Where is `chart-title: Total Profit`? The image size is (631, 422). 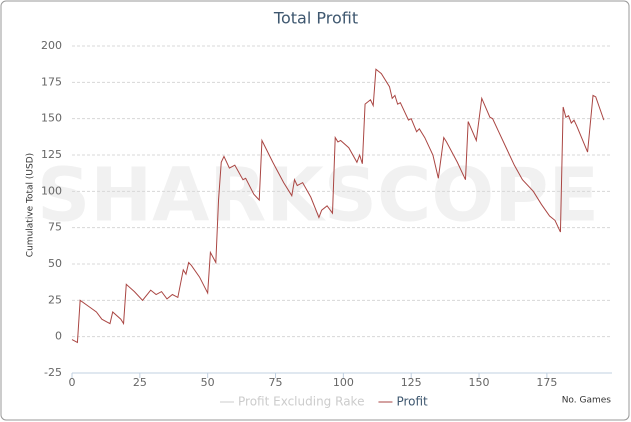 chart-title: Total Profit is located at coordinates (315, 18).